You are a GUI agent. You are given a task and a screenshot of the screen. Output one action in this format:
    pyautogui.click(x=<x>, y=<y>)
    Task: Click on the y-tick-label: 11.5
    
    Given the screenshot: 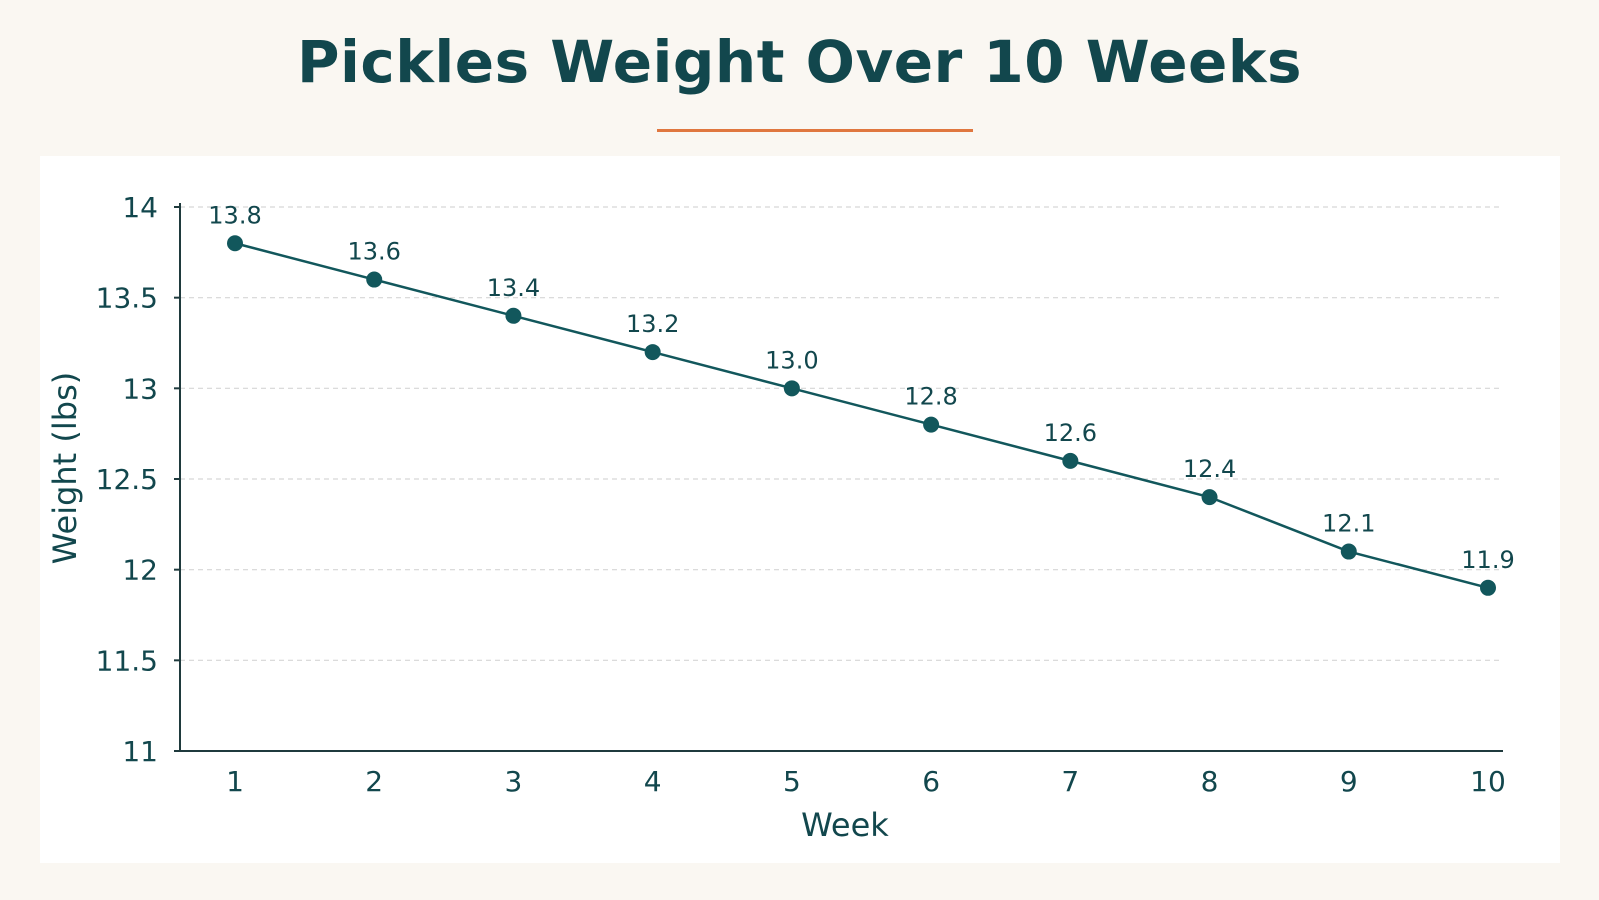 What is the action you would take?
    pyautogui.click(x=127, y=660)
    